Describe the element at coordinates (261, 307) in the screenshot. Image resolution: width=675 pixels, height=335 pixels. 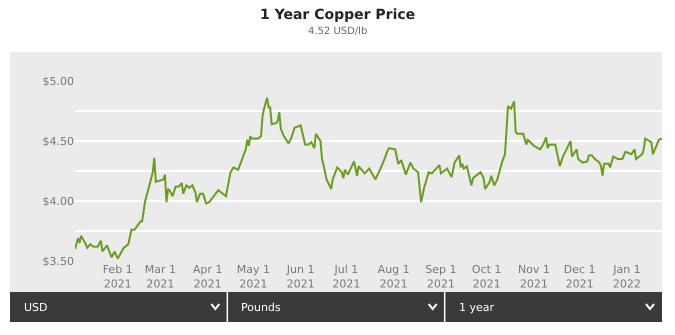
I see `text: Pounds` at that location.